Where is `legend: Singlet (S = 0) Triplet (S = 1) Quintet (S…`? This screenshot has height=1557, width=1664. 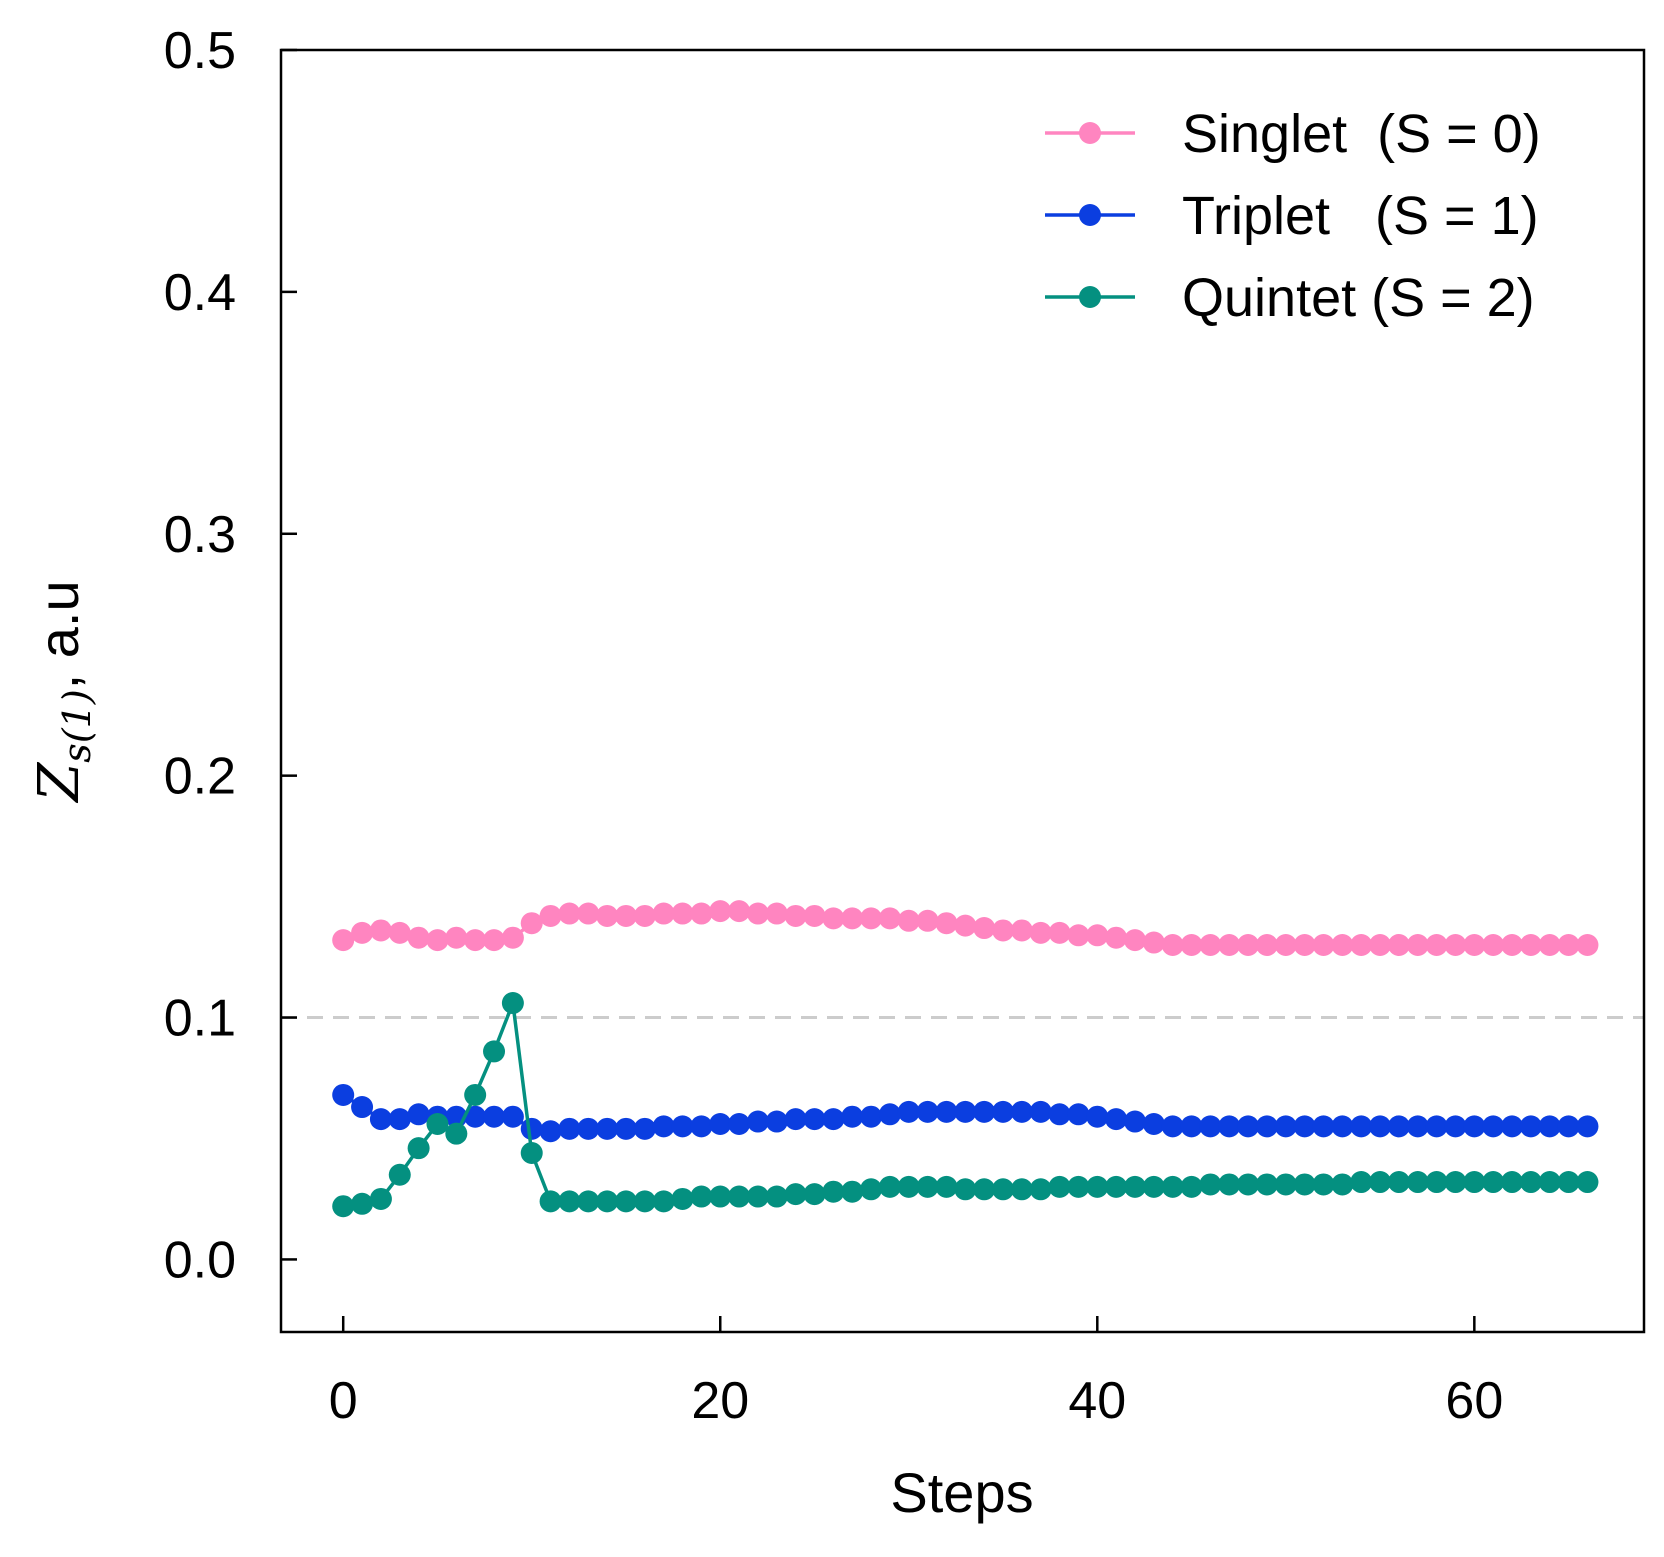 legend: Singlet (S = 0) Triplet (S = 1) Quintet (S… is located at coordinates (1293, 216).